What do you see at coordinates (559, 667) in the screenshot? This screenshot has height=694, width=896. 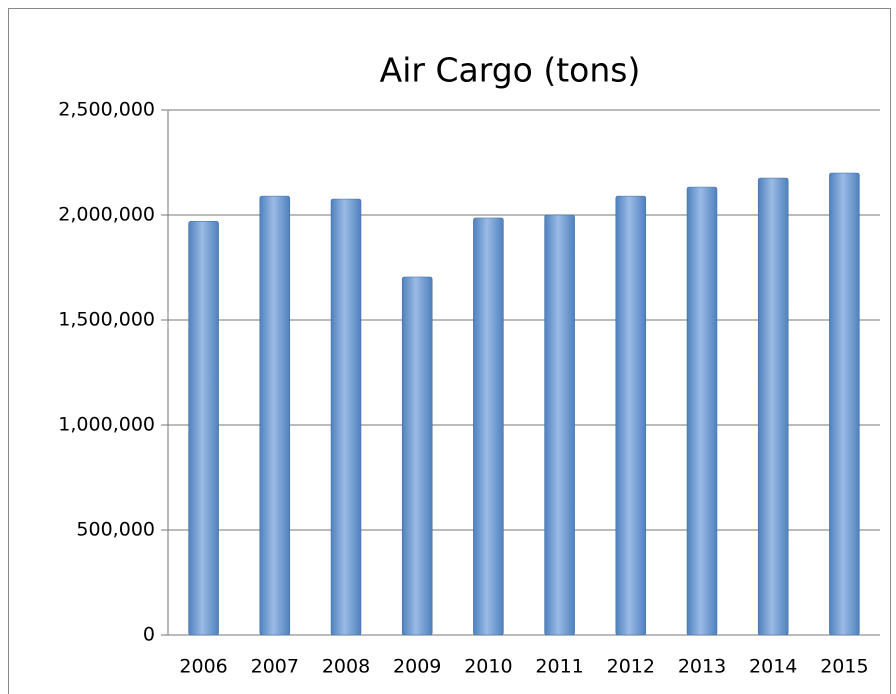 I see `x-tick-label: 2011` at bounding box center [559, 667].